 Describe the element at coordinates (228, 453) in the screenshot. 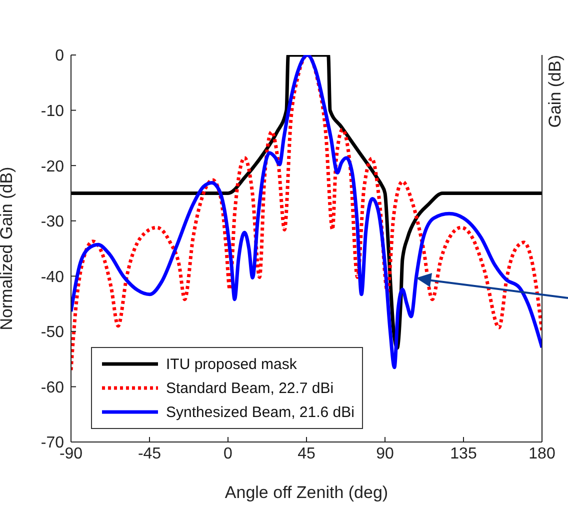

I see `x-tick-label: 0` at that location.